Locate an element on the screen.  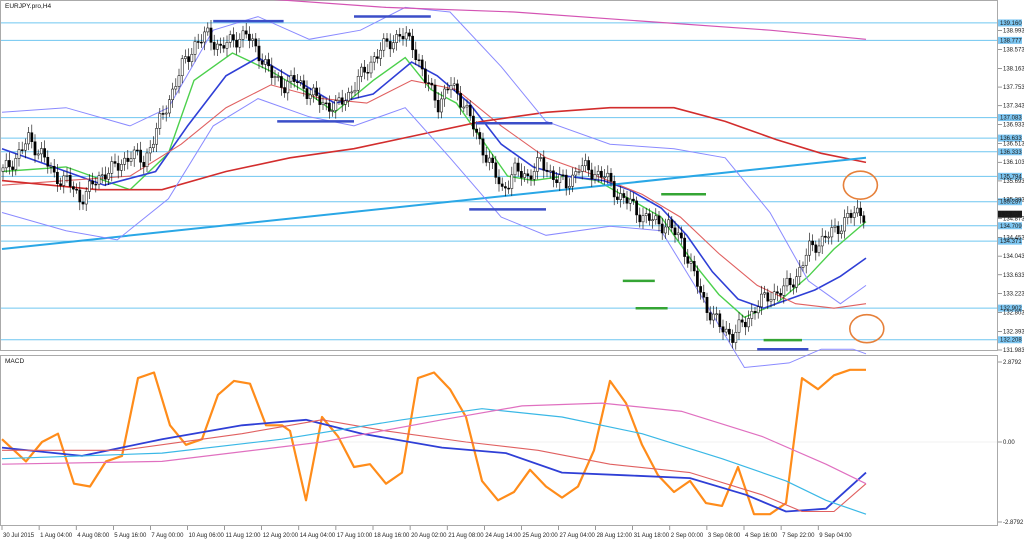
price-tick-label: 134.453 is located at coordinates (1013, 238).